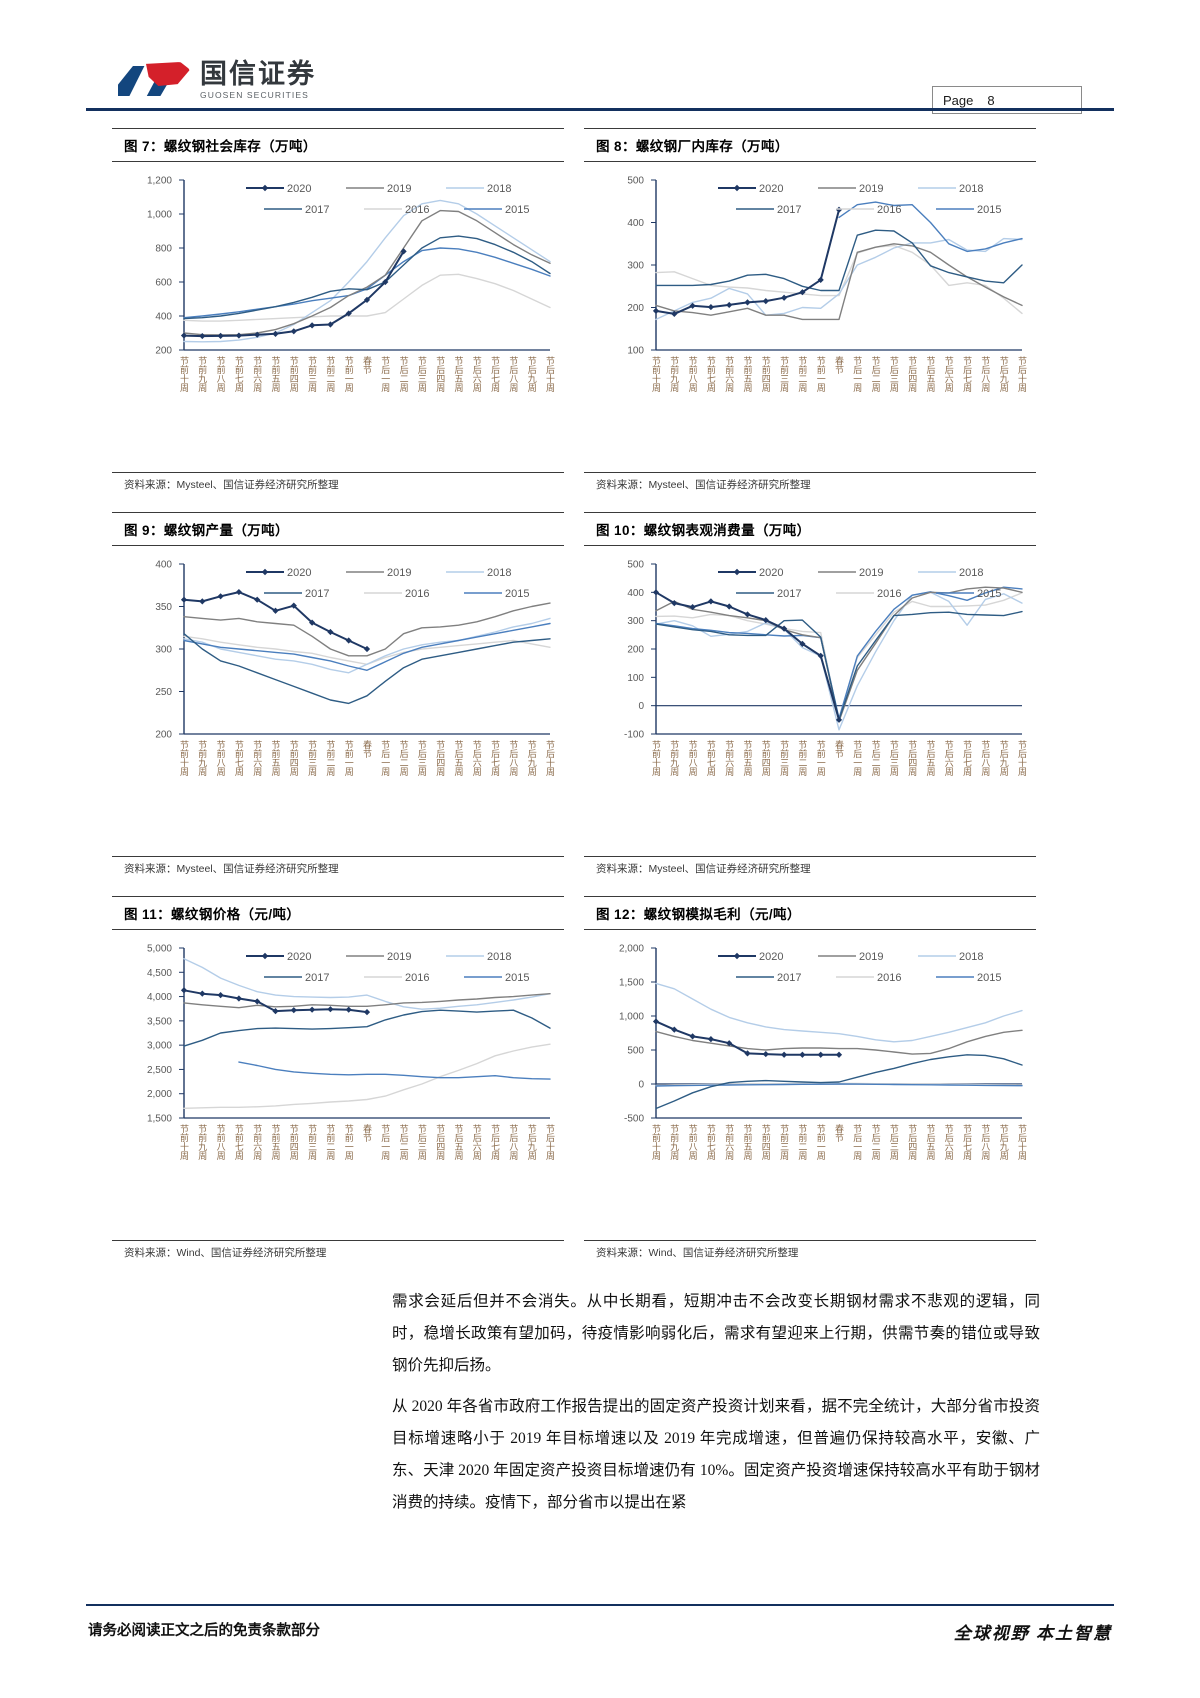  Describe the element at coordinates (159, 997) in the screenshot. I see `svg-text: 4,000` at that location.